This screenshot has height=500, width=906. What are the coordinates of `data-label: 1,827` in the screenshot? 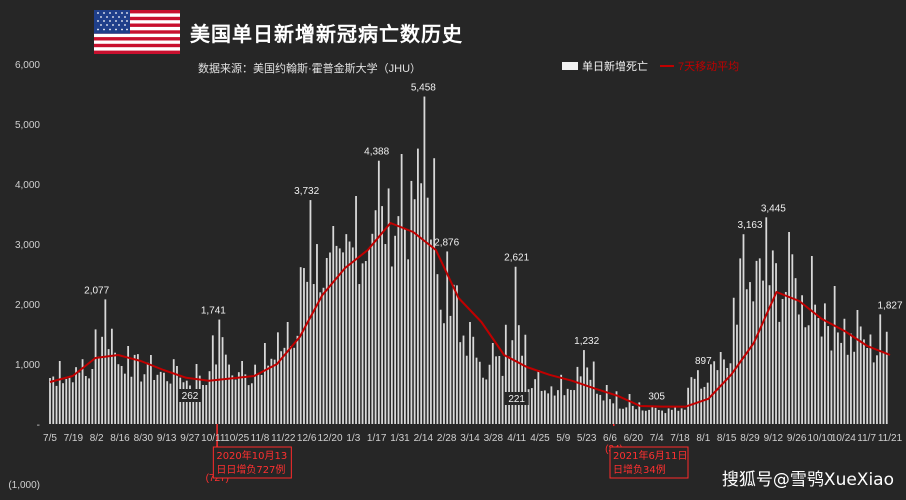 It's located at (889, 305).